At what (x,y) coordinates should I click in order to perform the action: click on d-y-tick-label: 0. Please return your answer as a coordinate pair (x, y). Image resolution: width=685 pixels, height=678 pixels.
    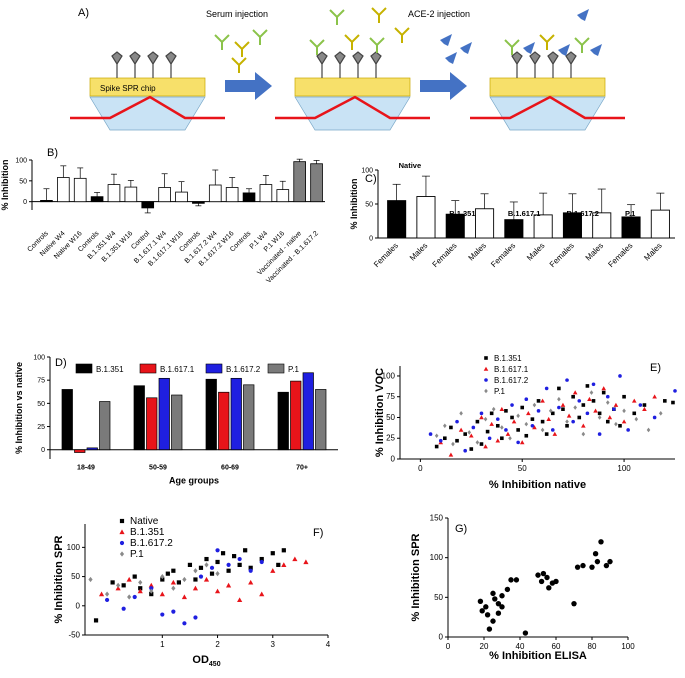
    Looking at the image, I should click on (43, 450).